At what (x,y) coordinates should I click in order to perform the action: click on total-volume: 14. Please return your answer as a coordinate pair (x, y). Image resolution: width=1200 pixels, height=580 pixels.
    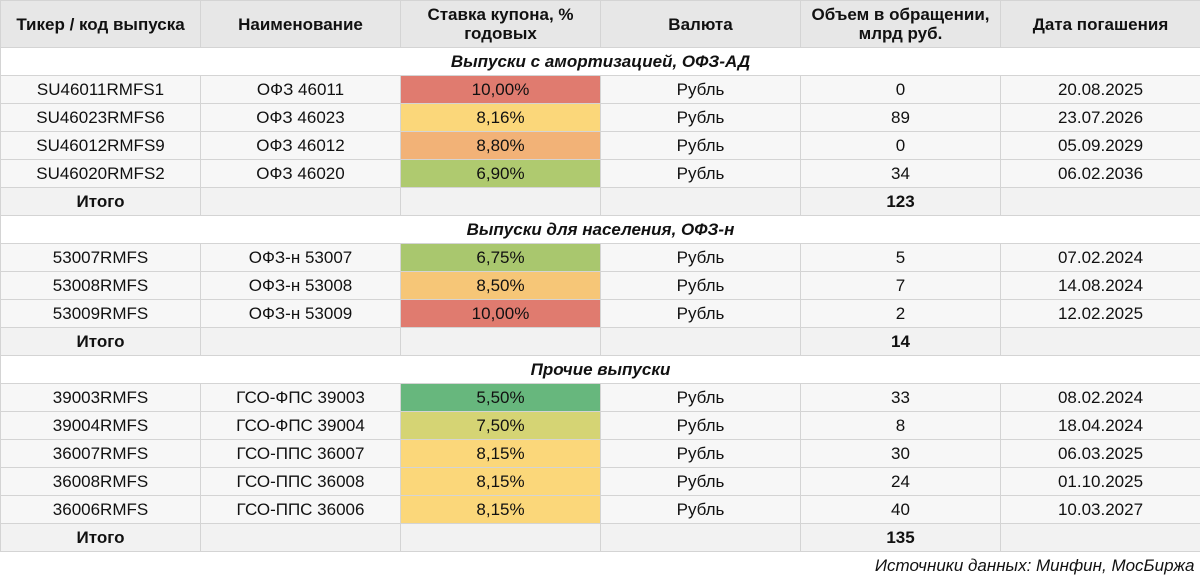
    Looking at the image, I should click on (900, 341).